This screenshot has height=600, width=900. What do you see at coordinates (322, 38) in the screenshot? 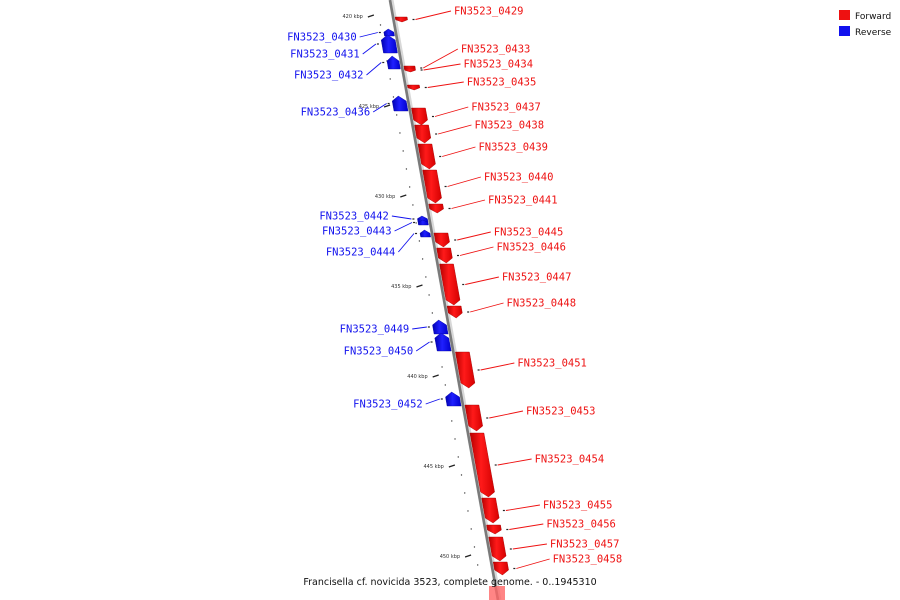
I see `gene-label-FN3523_0430: FN3523_0430` at bounding box center [322, 38].